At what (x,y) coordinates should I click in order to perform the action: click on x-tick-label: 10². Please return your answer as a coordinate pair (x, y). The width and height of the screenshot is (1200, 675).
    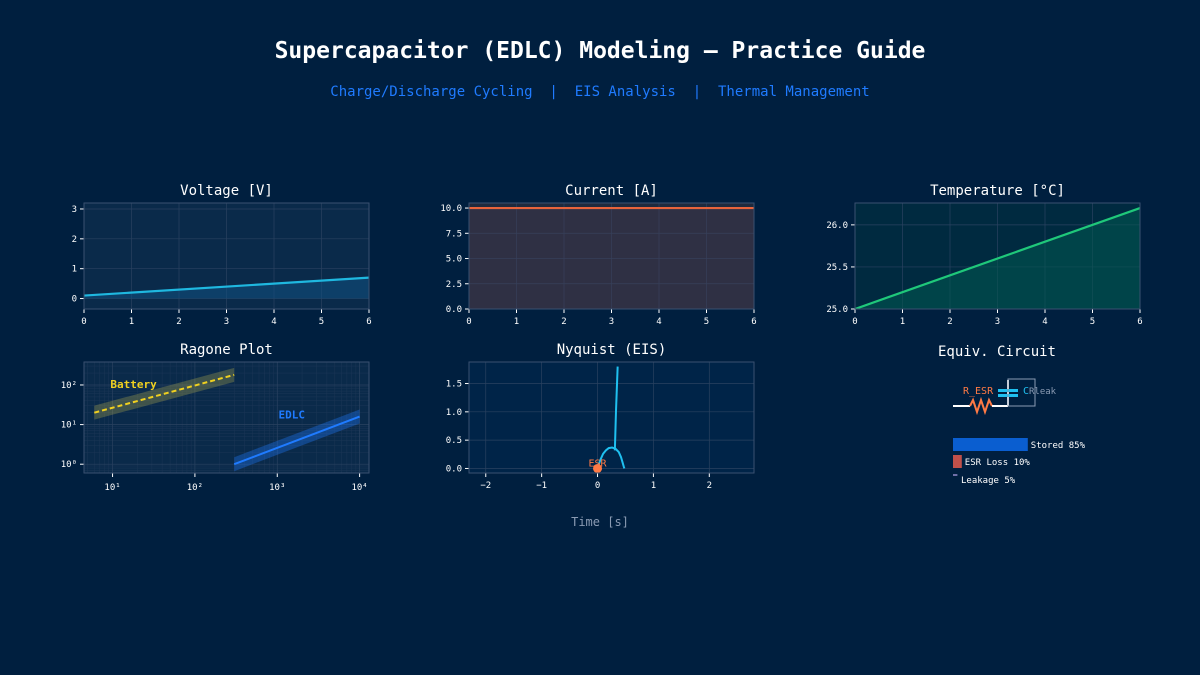
    Looking at the image, I should click on (195, 488).